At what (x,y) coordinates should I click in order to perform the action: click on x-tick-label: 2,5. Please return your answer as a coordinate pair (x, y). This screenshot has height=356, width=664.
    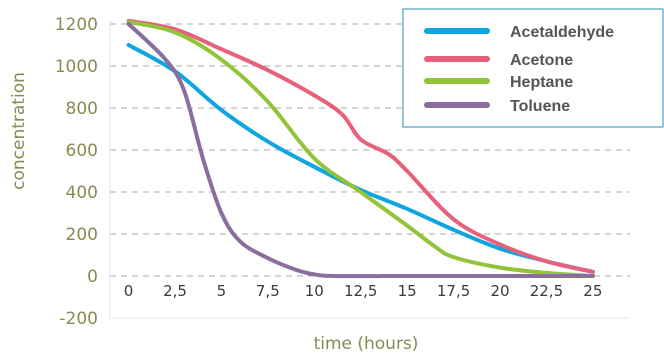
    Looking at the image, I should click on (175, 291).